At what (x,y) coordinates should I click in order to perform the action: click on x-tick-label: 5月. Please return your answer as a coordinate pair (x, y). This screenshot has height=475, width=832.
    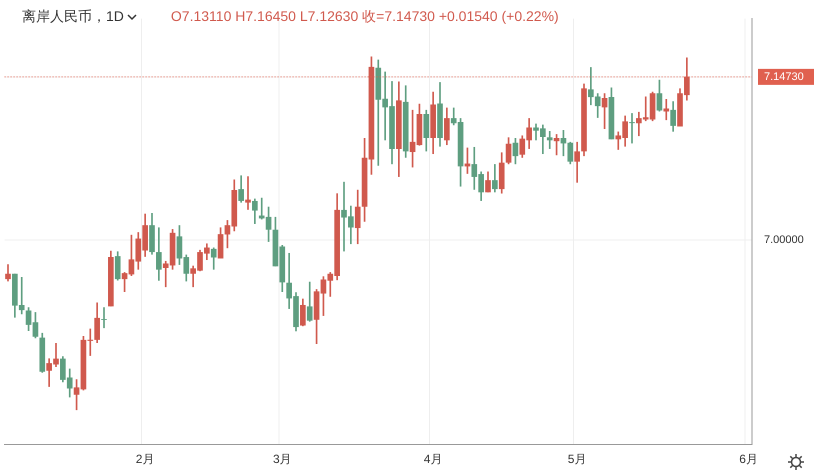
    Looking at the image, I should click on (577, 459).